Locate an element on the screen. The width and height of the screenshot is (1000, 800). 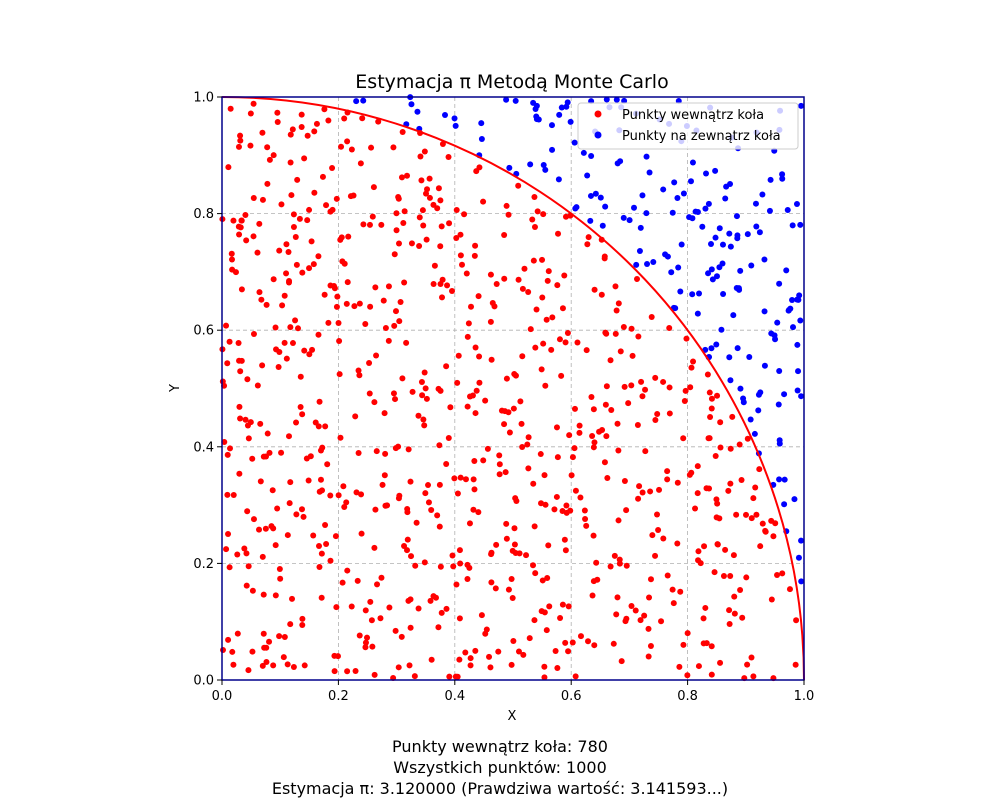
chart-title: Estymacja π Metodą Monte Carlo is located at coordinates (511, 82).